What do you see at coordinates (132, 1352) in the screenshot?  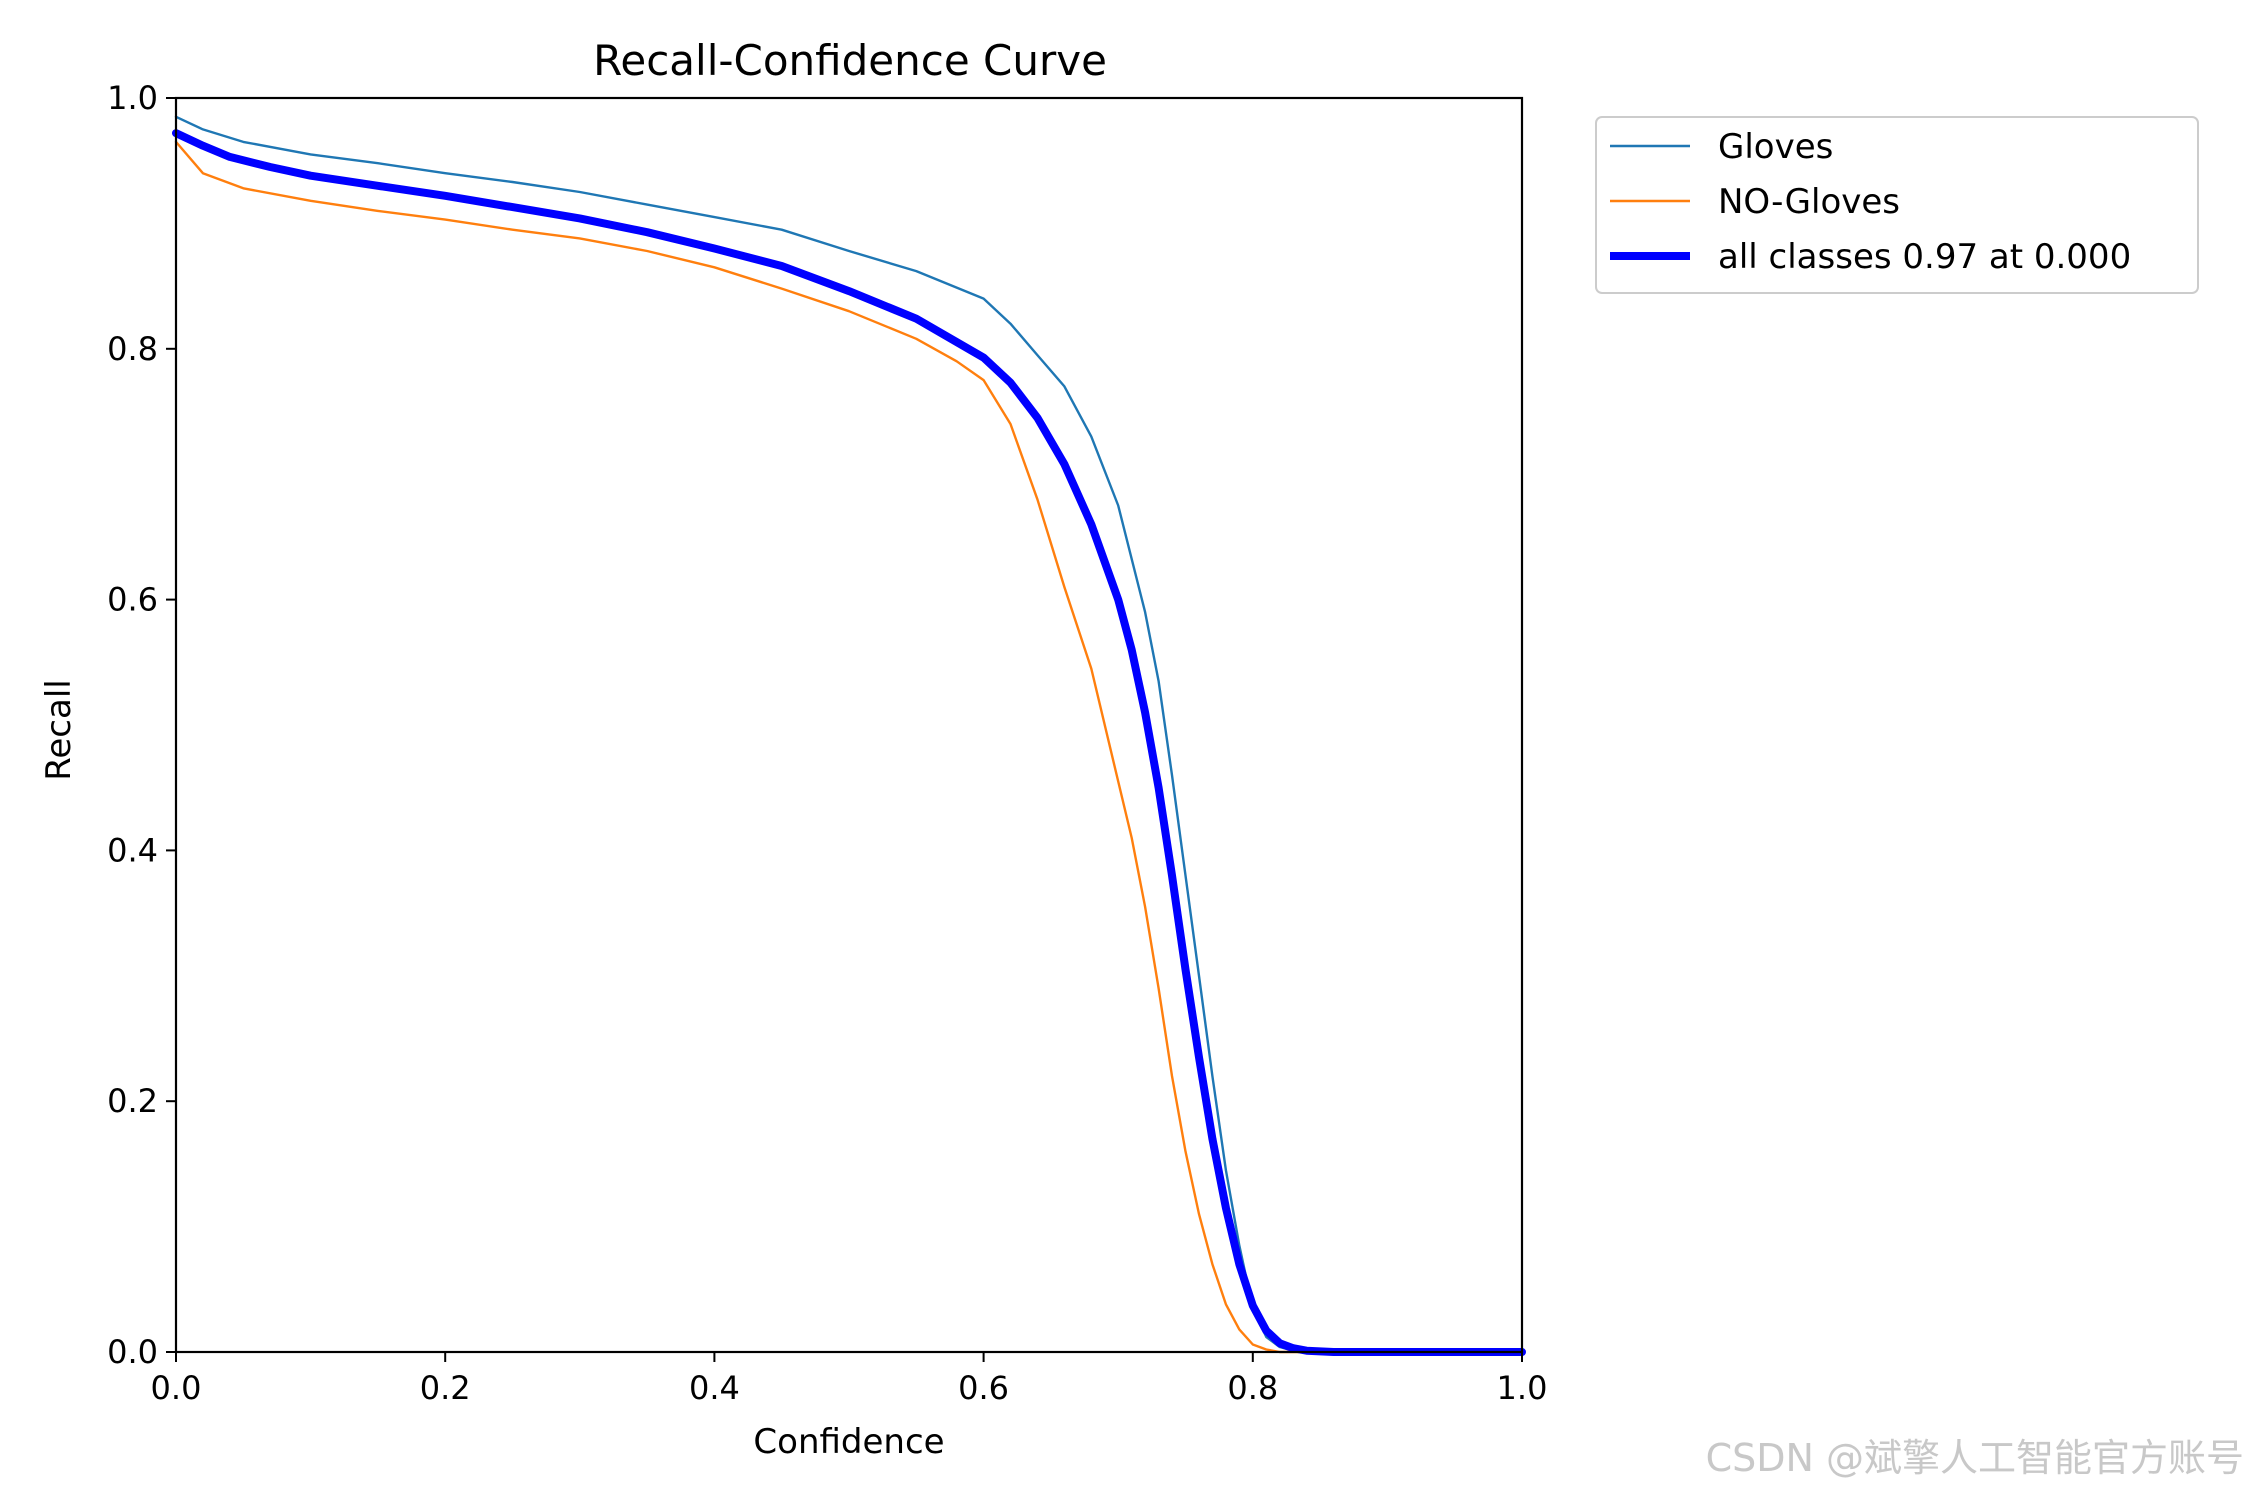 I see `y-tick-label: 0.0` at bounding box center [132, 1352].